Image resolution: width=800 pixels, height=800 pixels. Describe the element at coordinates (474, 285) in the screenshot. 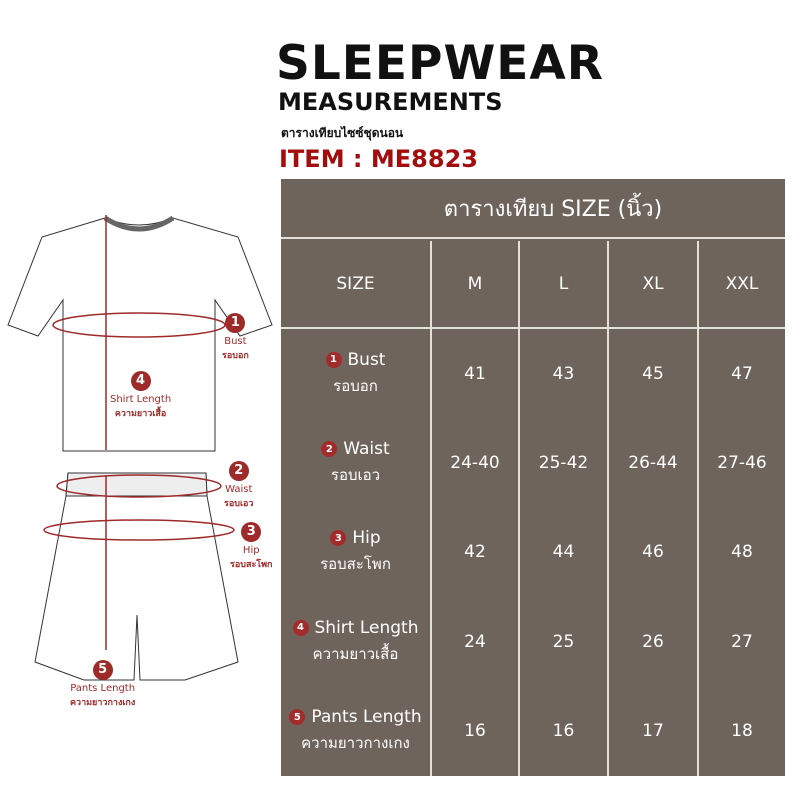

I see `column-header: M` at that location.